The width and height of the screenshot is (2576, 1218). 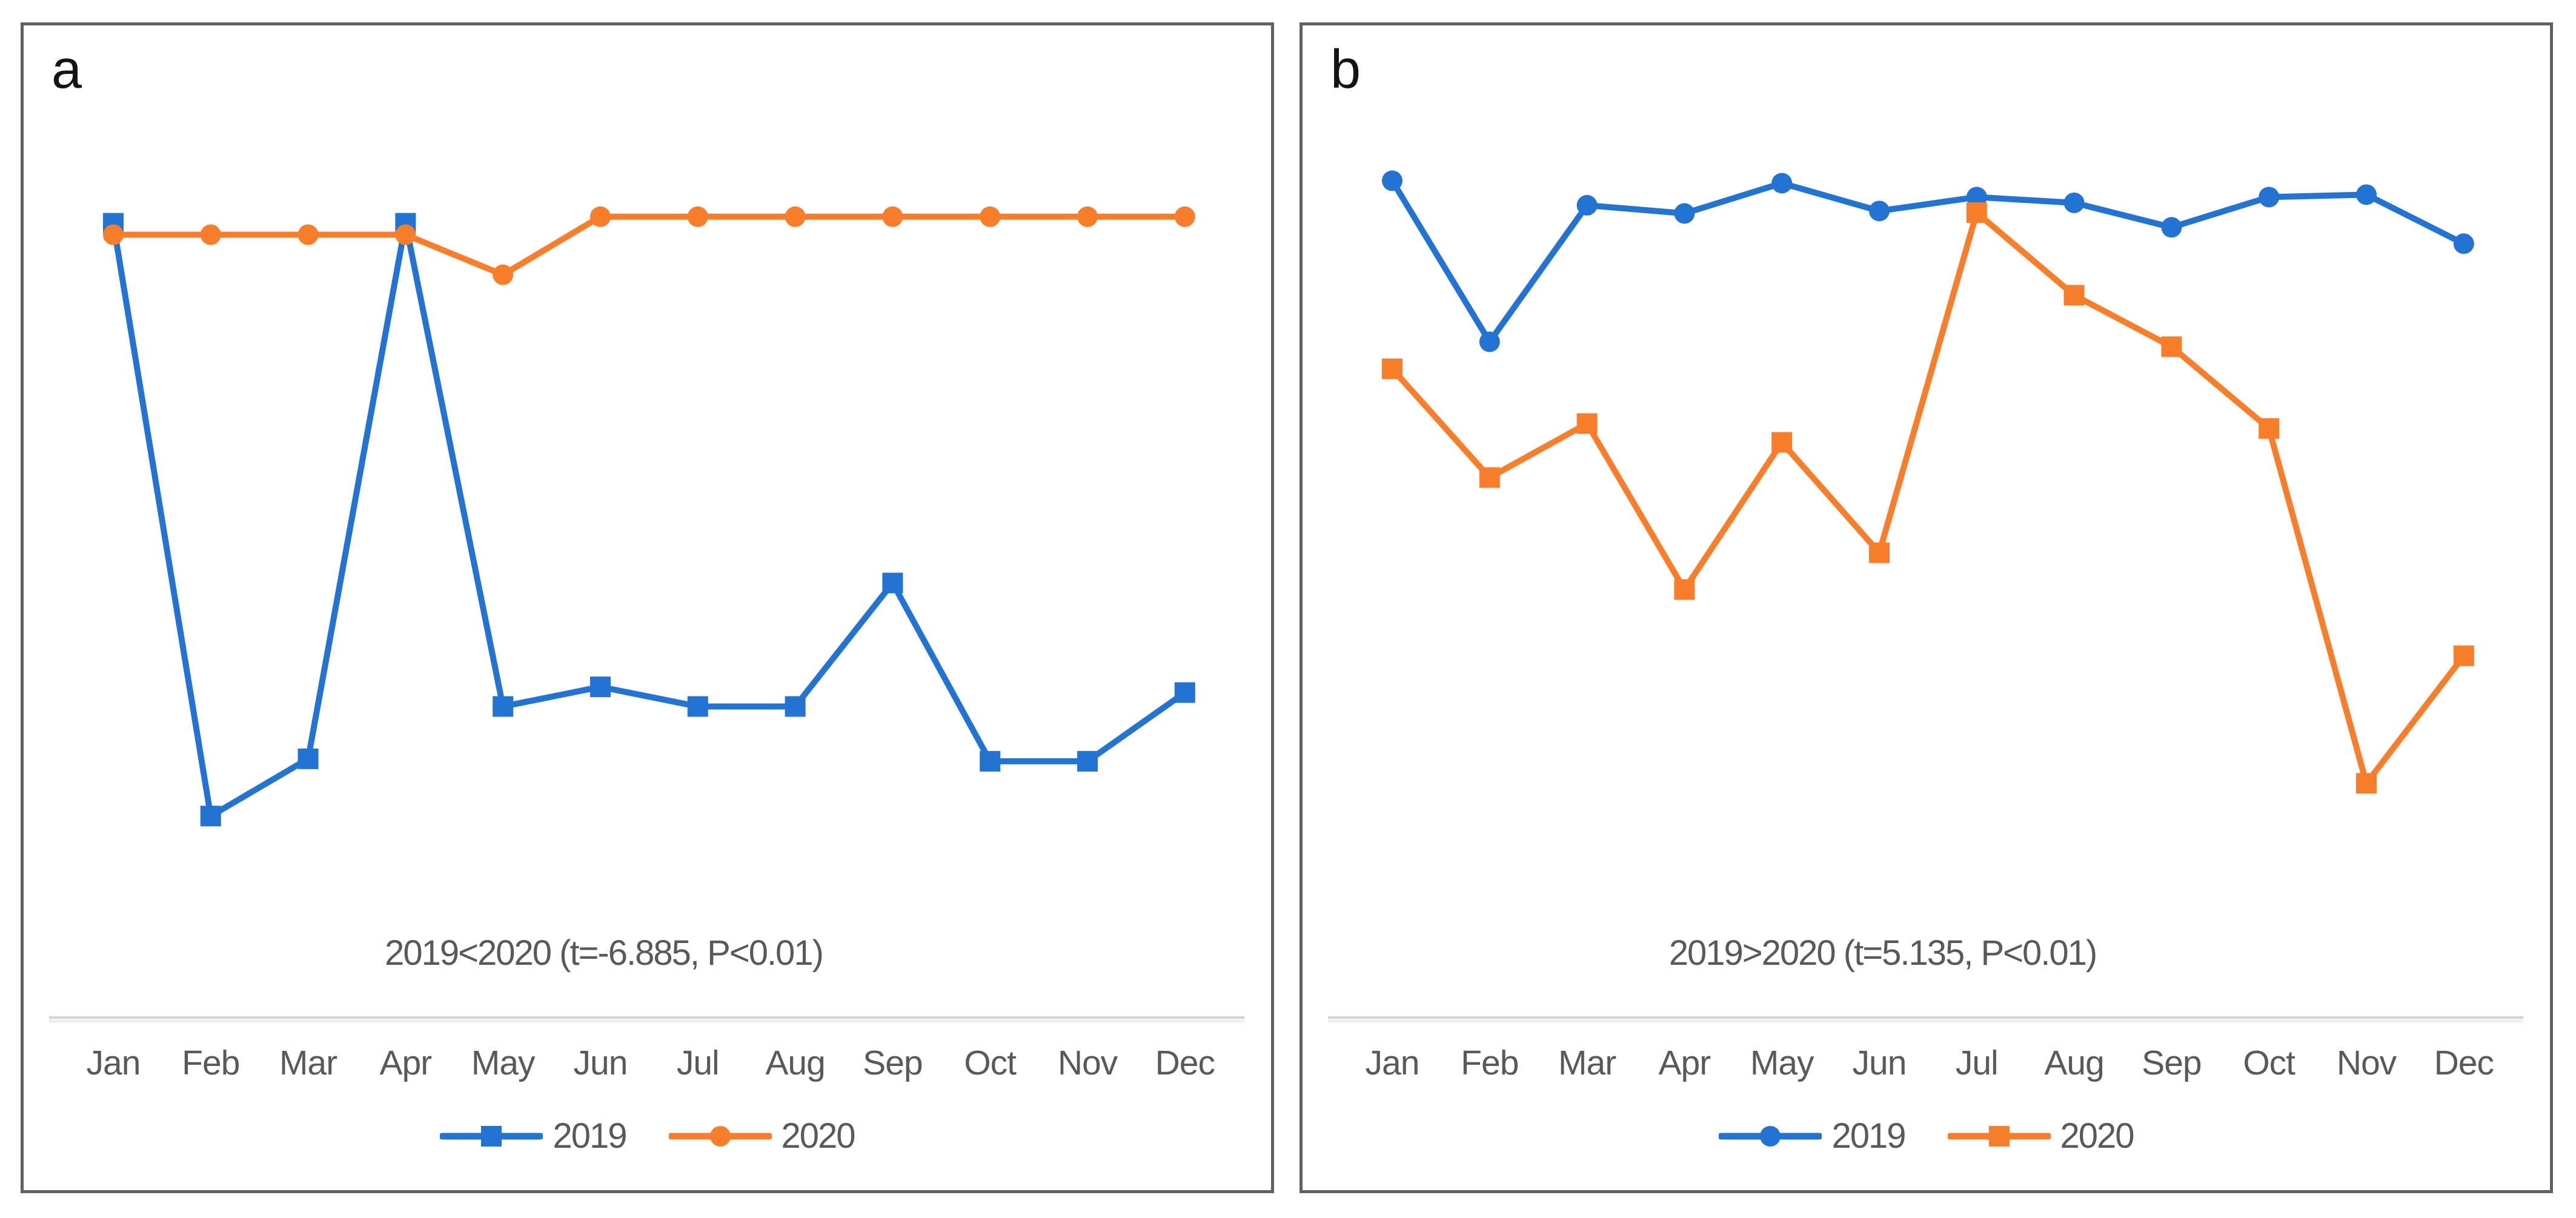 I want to click on series-line-2020, so click(x=649, y=245).